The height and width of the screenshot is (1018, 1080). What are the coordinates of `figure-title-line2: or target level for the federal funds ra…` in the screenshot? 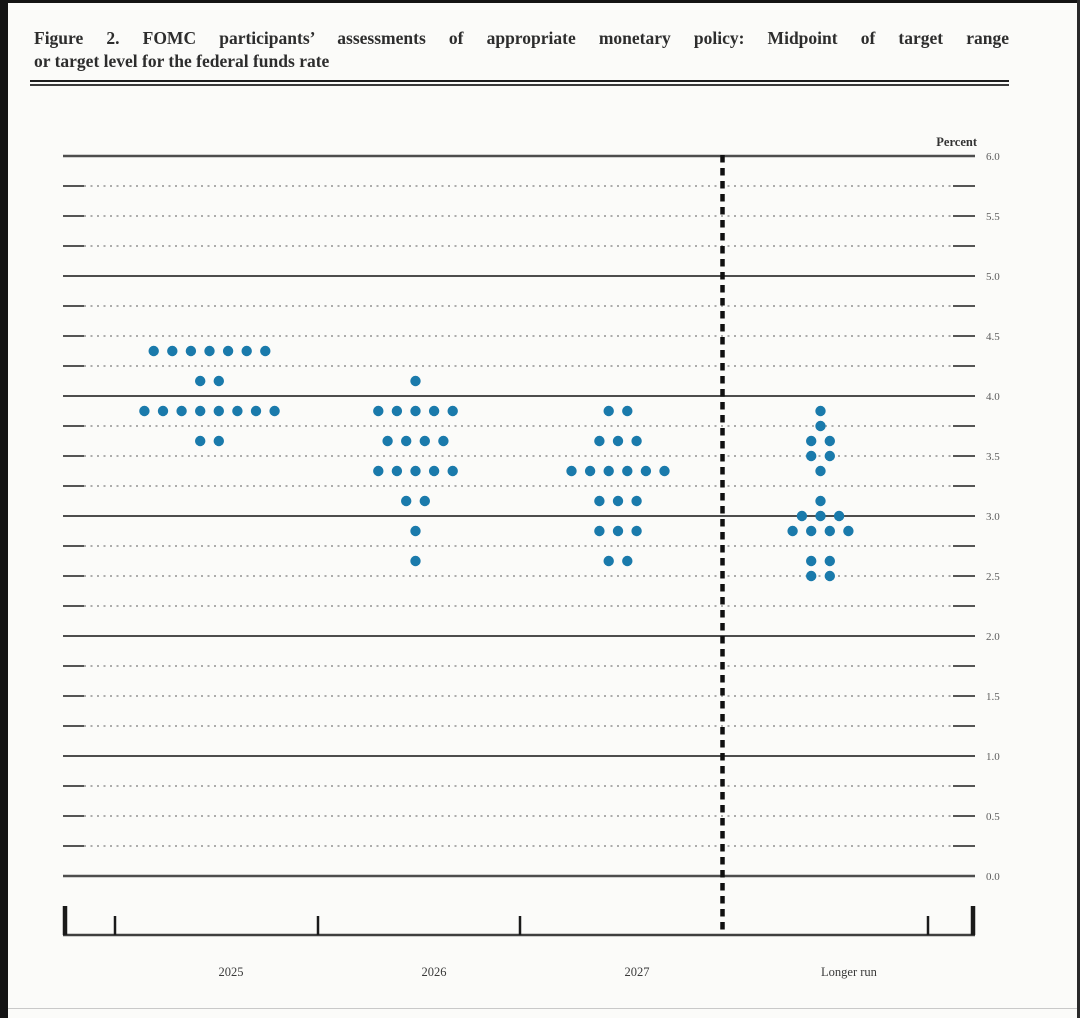 It's located at (182, 61).